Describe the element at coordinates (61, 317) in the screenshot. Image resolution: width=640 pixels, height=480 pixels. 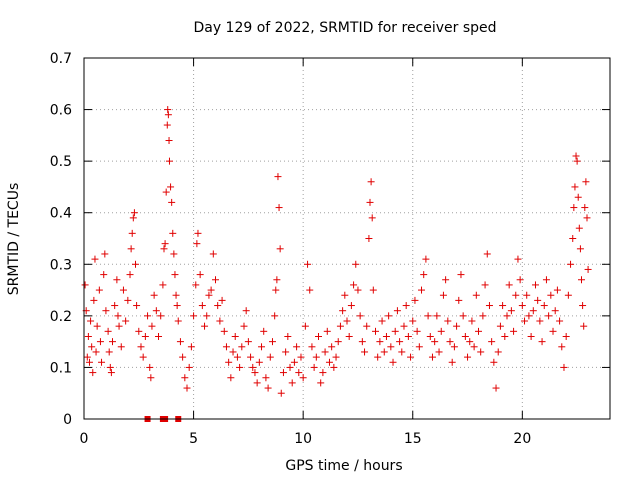
I see `y-tick-label: 0.2` at that location.